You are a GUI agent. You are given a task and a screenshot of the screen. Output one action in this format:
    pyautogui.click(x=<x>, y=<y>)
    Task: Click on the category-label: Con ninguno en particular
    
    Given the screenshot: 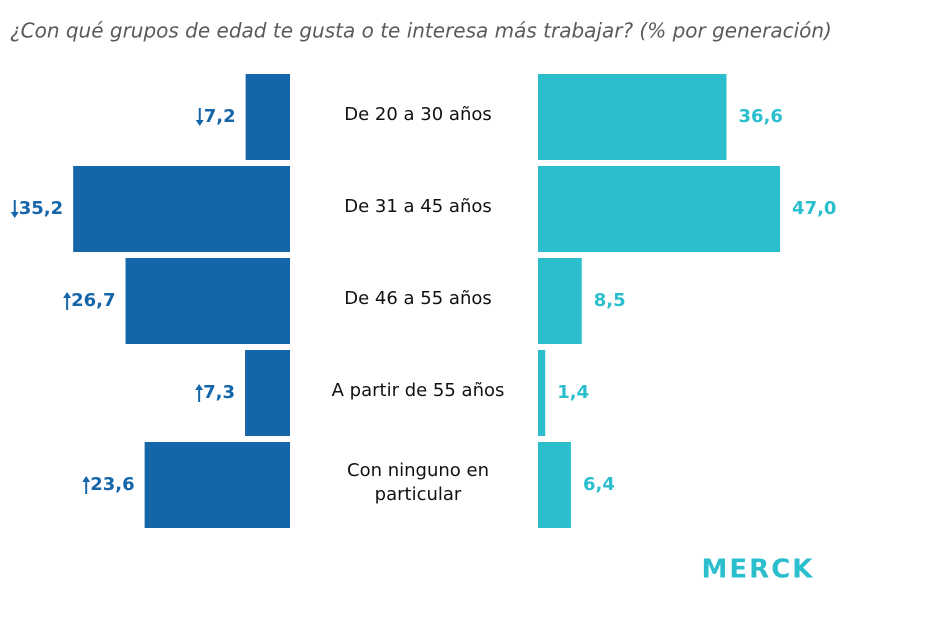 What is the action you would take?
    pyautogui.click(x=418, y=482)
    